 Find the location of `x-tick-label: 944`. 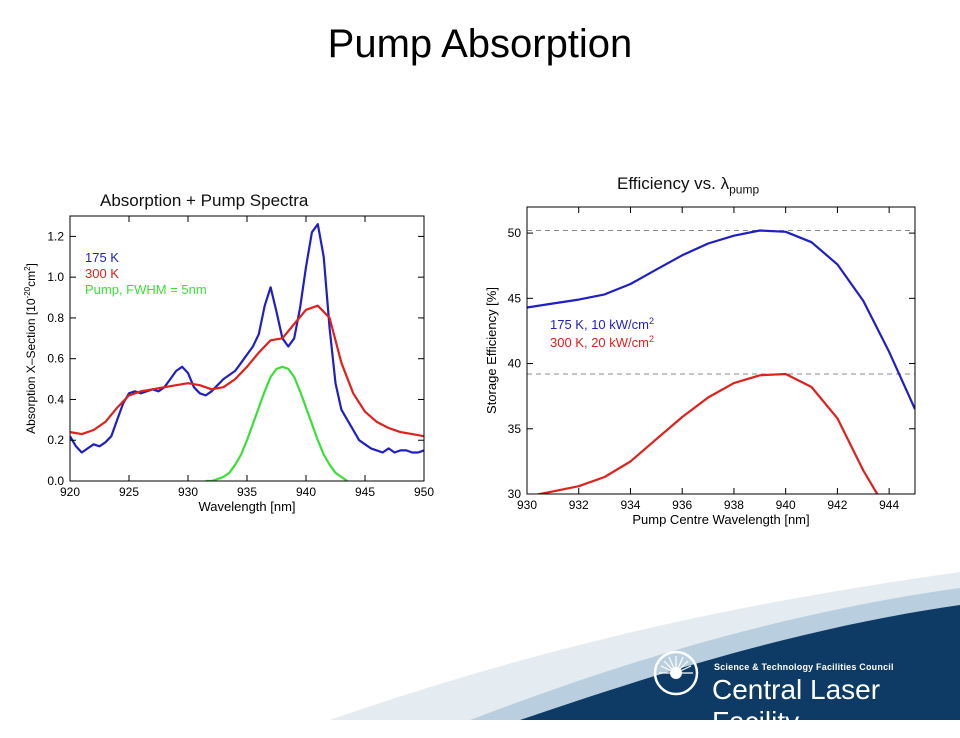

x-tick-label: 944 is located at coordinates (889, 505).